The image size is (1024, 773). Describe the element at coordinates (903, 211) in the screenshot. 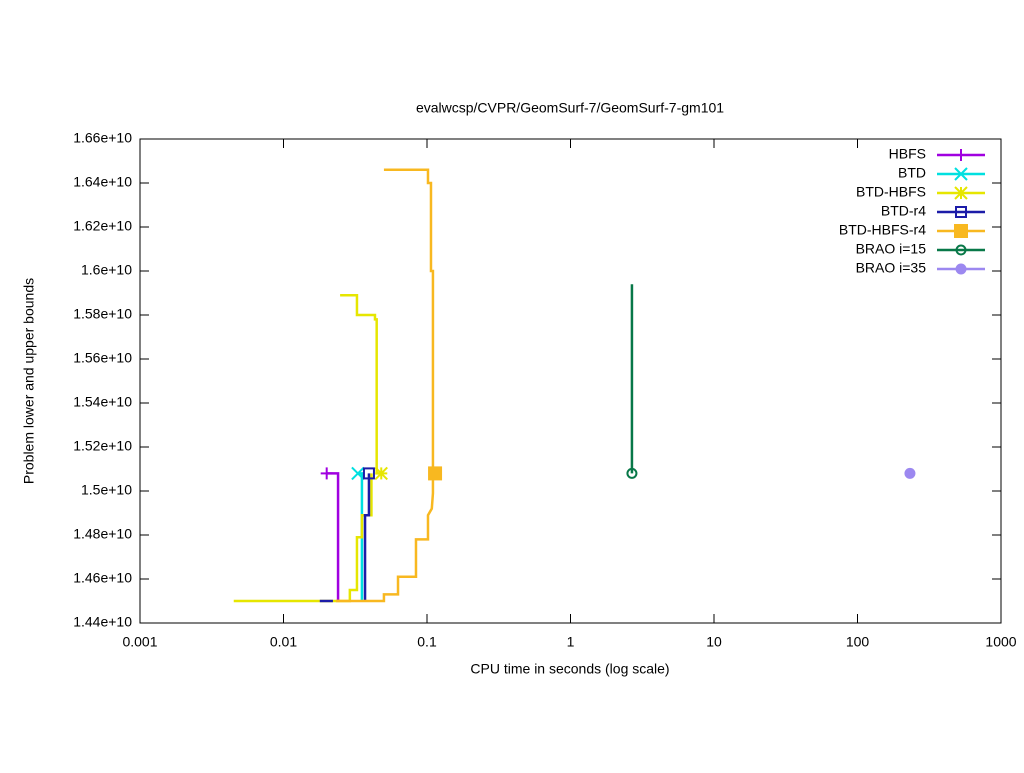

I see `legend-label: BTD-r4` at that location.